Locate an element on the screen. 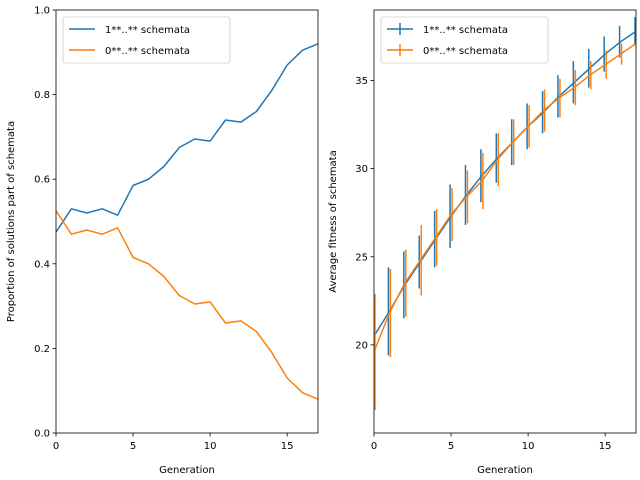 The width and height of the screenshot is (640, 480). y-tick-label: 20 is located at coordinates (361, 345).